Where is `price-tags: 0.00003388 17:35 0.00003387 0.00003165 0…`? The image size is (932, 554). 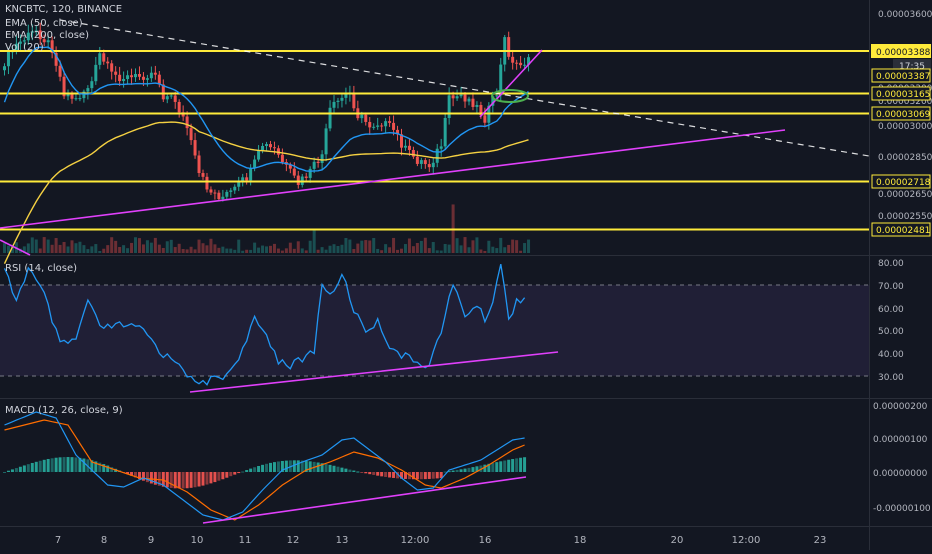
price-tags: 0.00003388 17:35 0.00003387 0.00003165 0… is located at coordinates (901, 140).